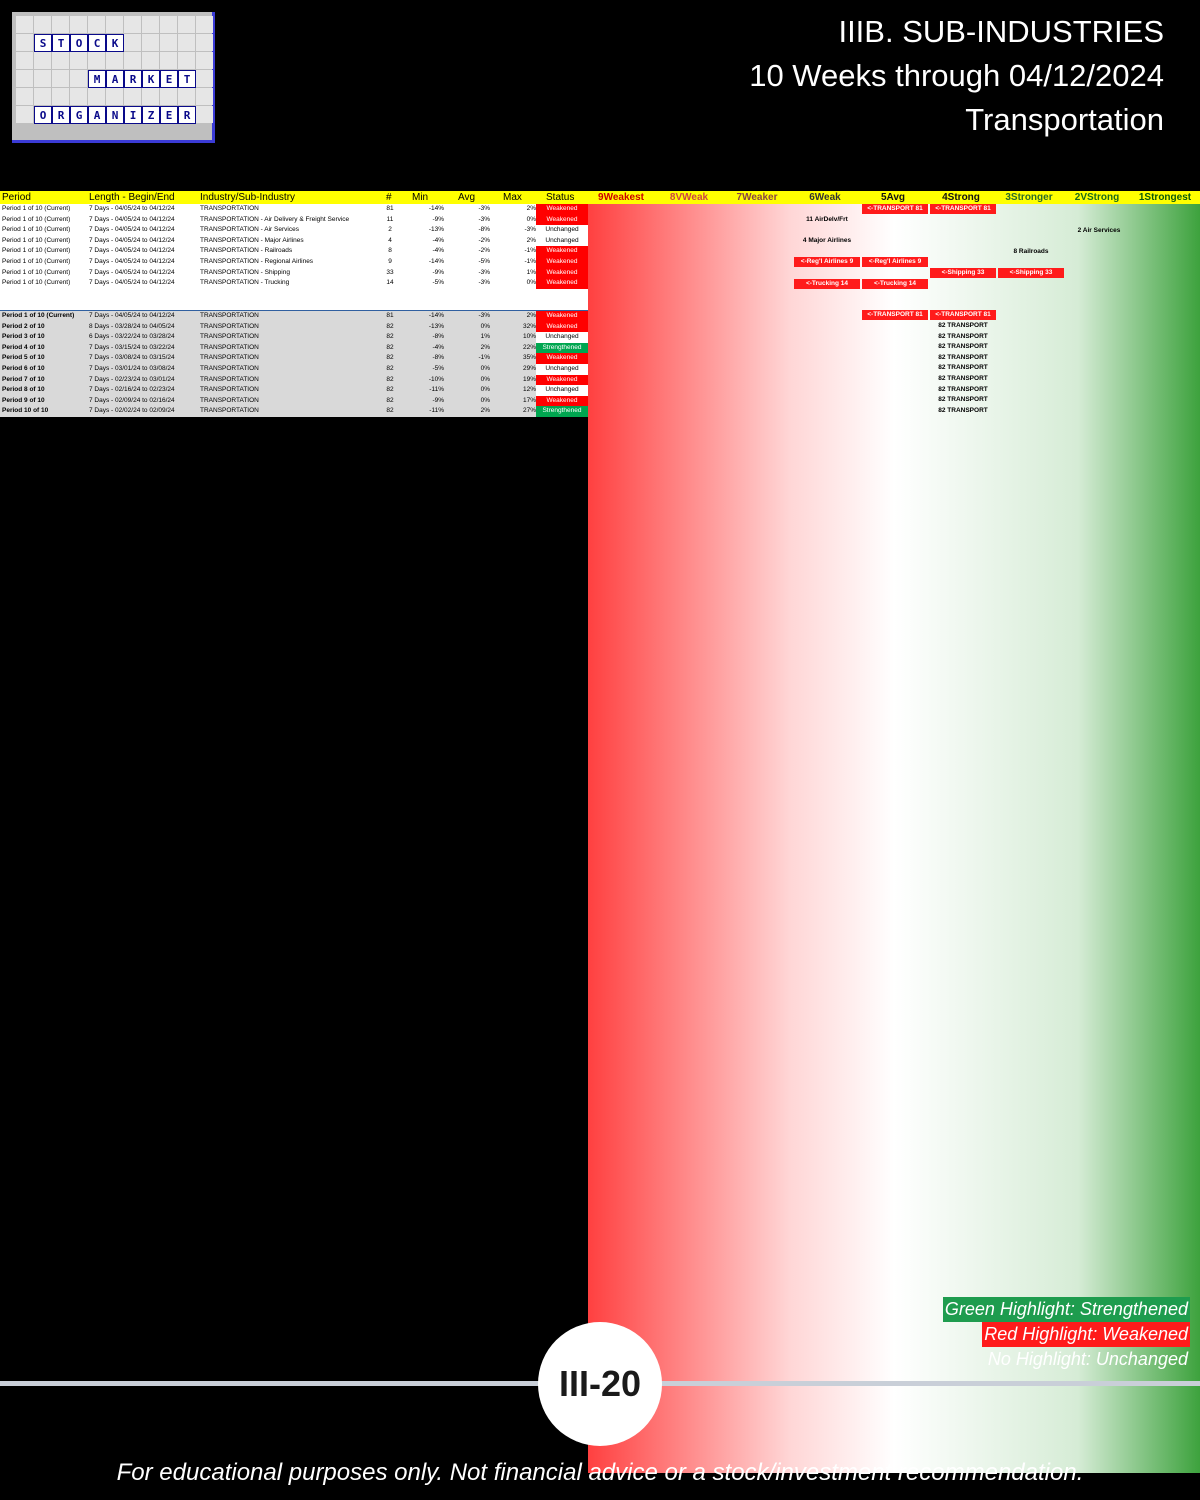 This screenshot has width=1200, height=1500. Describe the element at coordinates (23, 326) in the screenshot. I see `cell-period: Period 2 of 10` at that location.